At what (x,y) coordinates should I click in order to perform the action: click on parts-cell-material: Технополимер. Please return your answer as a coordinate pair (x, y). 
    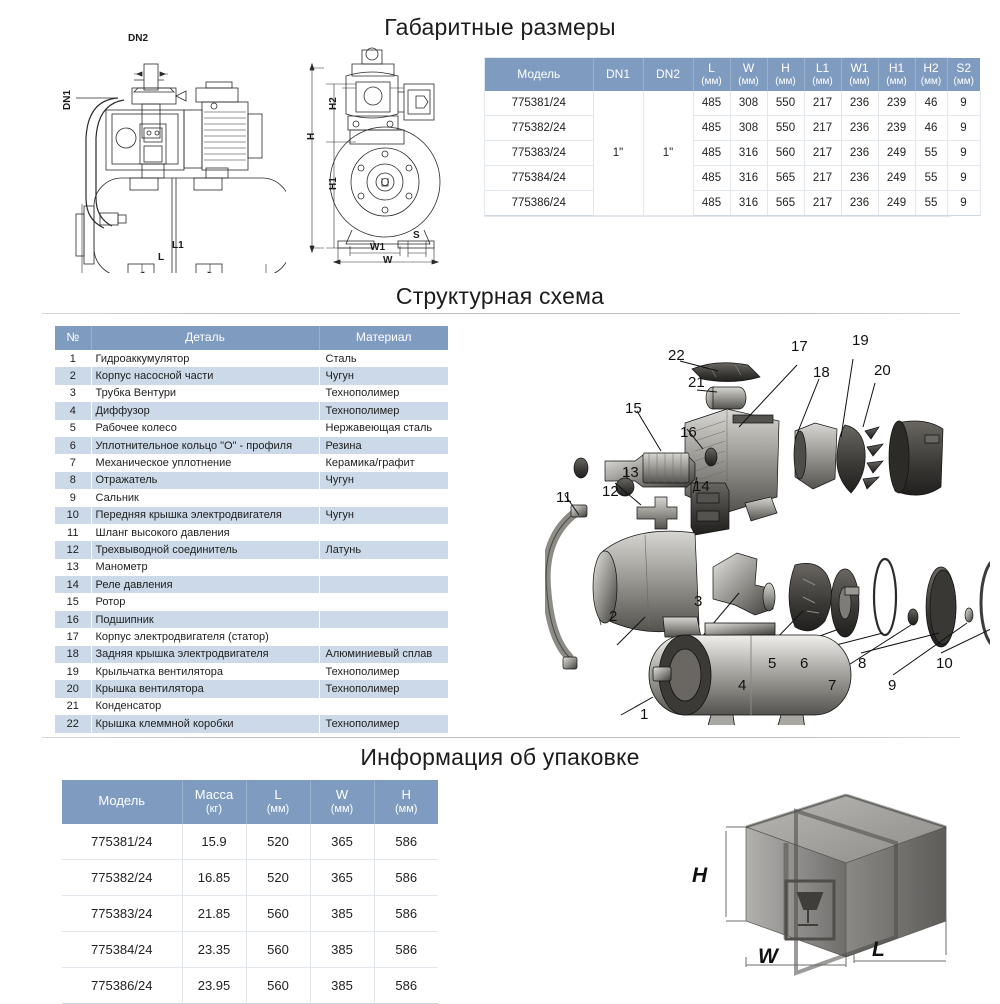
    Looking at the image, I should click on (384, 689).